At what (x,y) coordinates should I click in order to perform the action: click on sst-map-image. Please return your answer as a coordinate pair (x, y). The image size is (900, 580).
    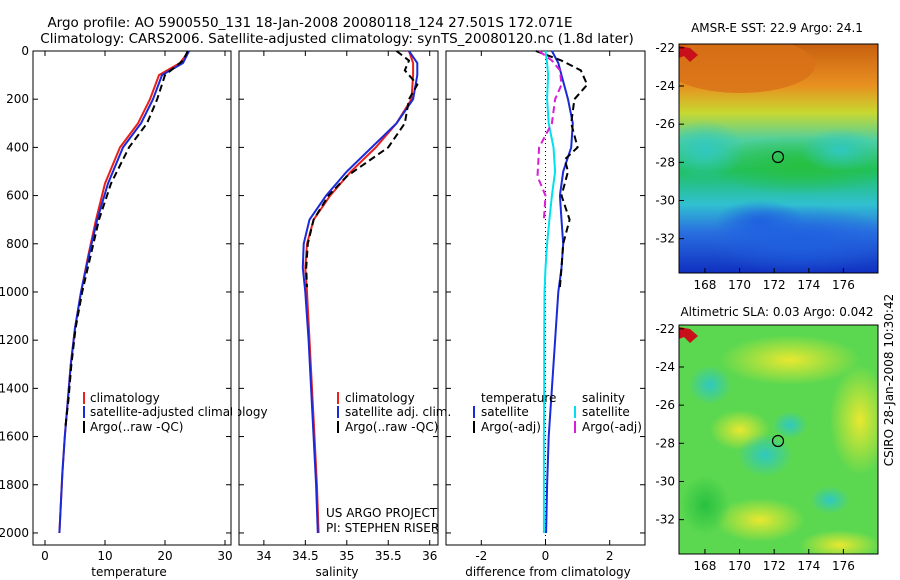
    Looking at the image, I should click on (778, 158).